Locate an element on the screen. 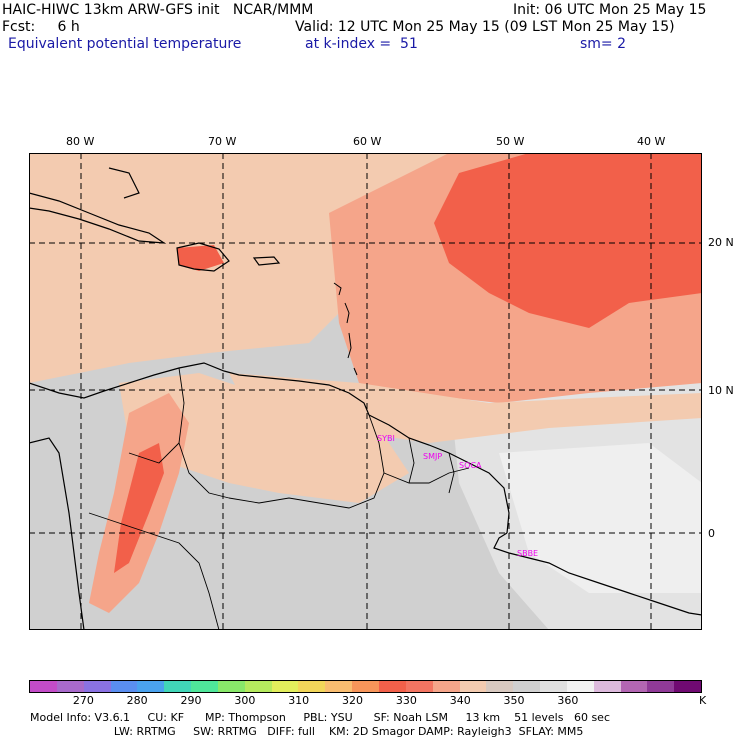 The width and height of the screenshot is (740, 740). title-line-1: HAIC-HIWC 13km ARW-GFS init NCAR/MMM is located at coordinates (158, 10).